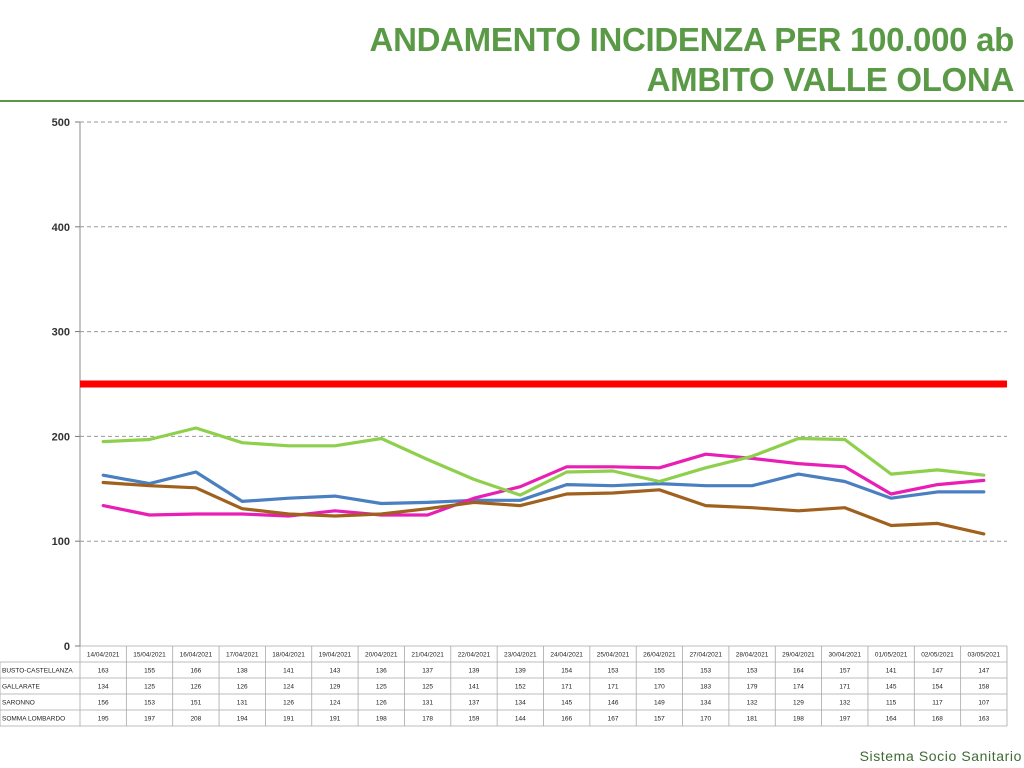 The image size is (1024, 768). Describe the element at coordinates (381, 687) in the screenshot. I see `table-cell-gallarate-6: 125` at that location.